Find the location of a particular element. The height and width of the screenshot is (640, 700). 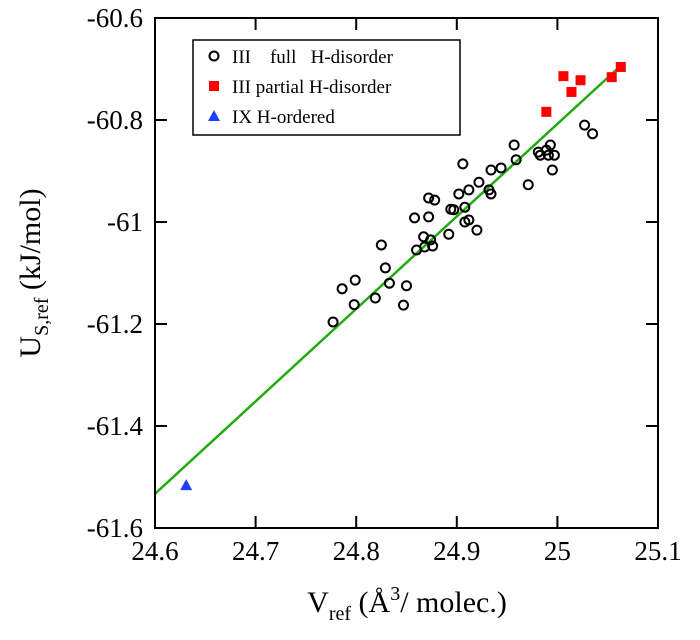

x-tick-label: 24.6 is located at coordinates (154, 551).